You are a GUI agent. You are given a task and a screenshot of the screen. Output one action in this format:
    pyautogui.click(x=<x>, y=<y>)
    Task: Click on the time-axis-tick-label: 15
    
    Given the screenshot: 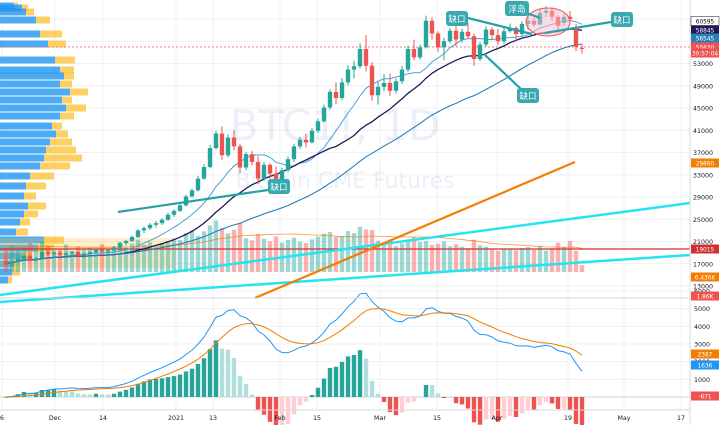 What is the action you would take?
    pyautogui.click(x=317, y=418)
    